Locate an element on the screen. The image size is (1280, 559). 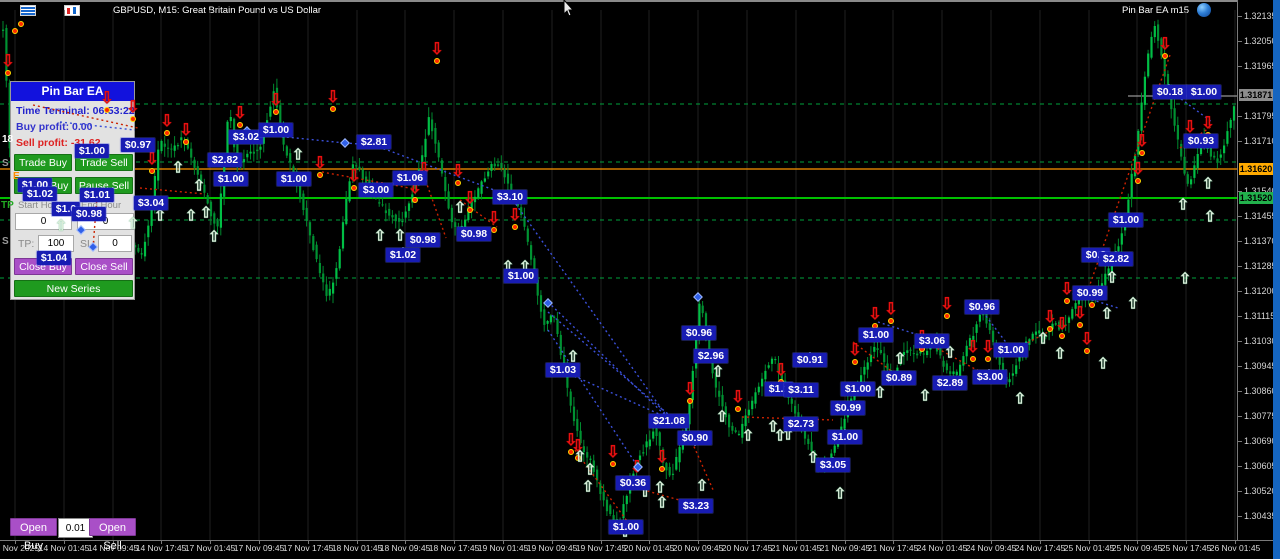
time-tick: 21 Nov 09:45 is located at coordinates (845, 548).